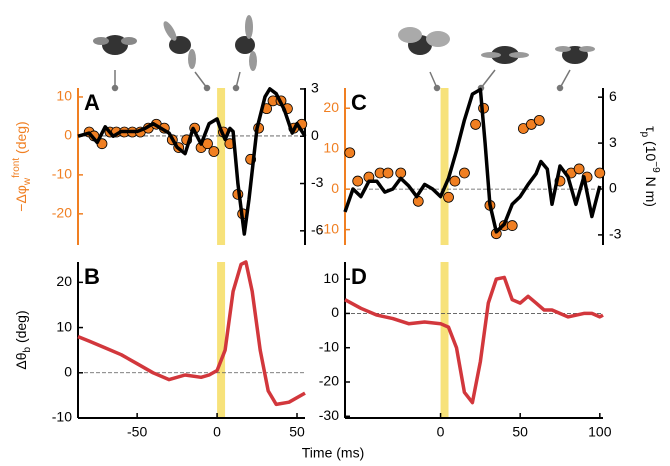 The width and height of the screenshot is (670, 466). What do you see at coordinates (21, 198) in the screenshot?
I see `label-part: −Δφ` at bounding box center [21, 198].